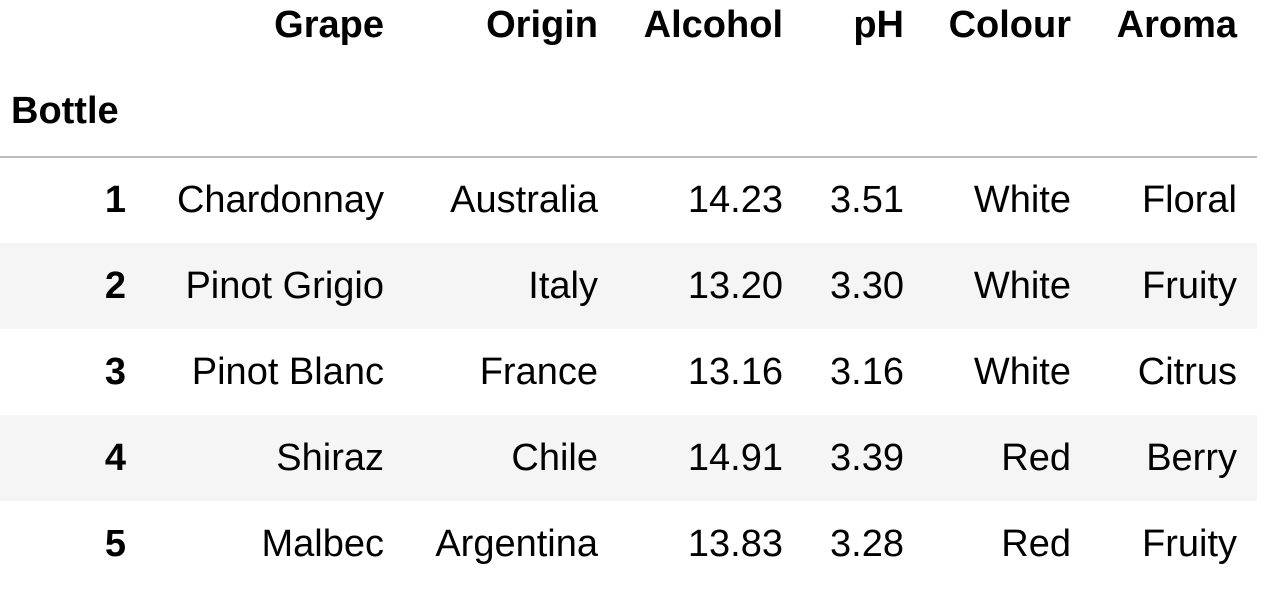  I want to click on cell-origin: France, so click(538, 371).